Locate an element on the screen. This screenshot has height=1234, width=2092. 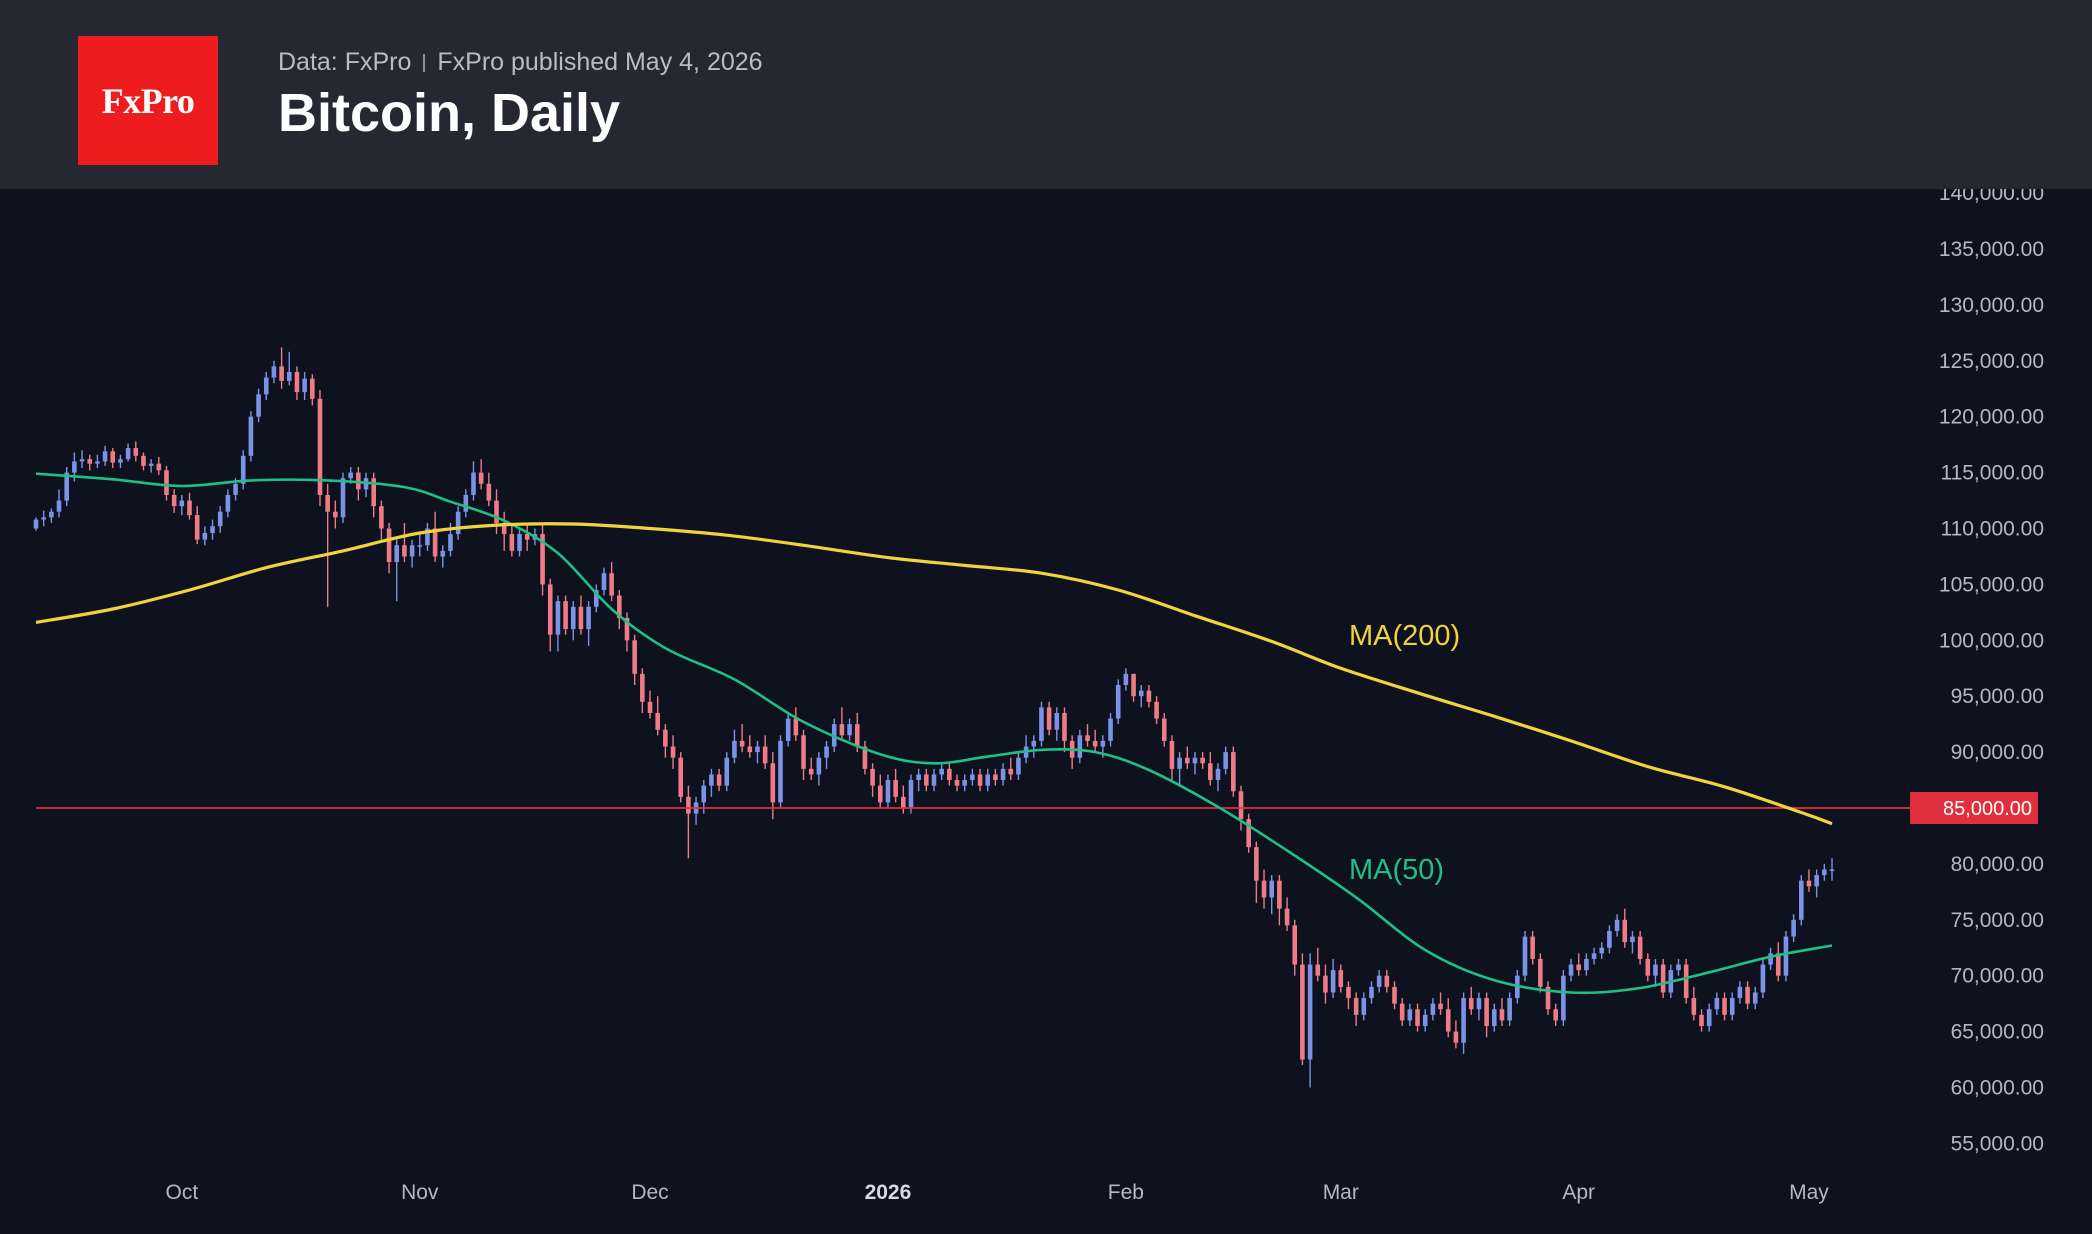
chart-subtitle: Data: FxPro FxPro published May 4, 2026 is located at coordinates (520, 62).